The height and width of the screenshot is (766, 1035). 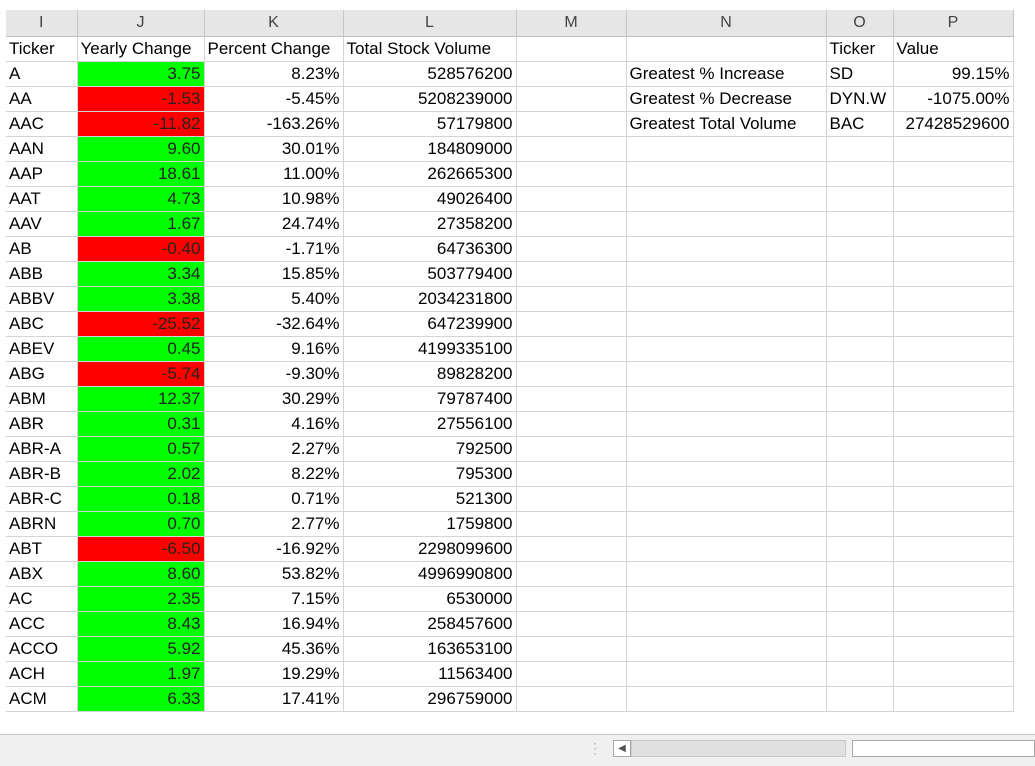 I want to click on cell-total-volume: 647239900, so click(x=430, y=324).